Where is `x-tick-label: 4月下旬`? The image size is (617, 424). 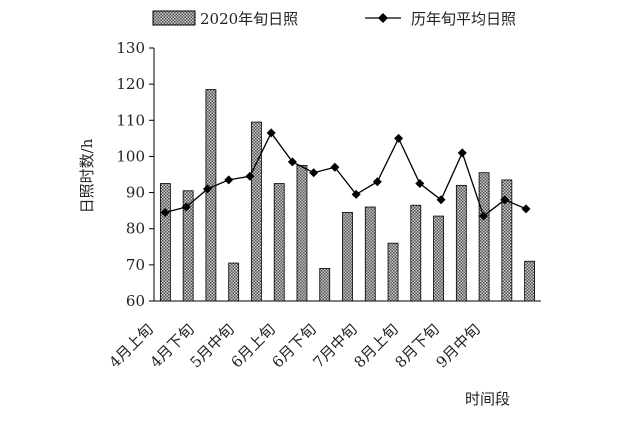 x-tick-label: 4月下旬 is located at coordinates (172, 345).